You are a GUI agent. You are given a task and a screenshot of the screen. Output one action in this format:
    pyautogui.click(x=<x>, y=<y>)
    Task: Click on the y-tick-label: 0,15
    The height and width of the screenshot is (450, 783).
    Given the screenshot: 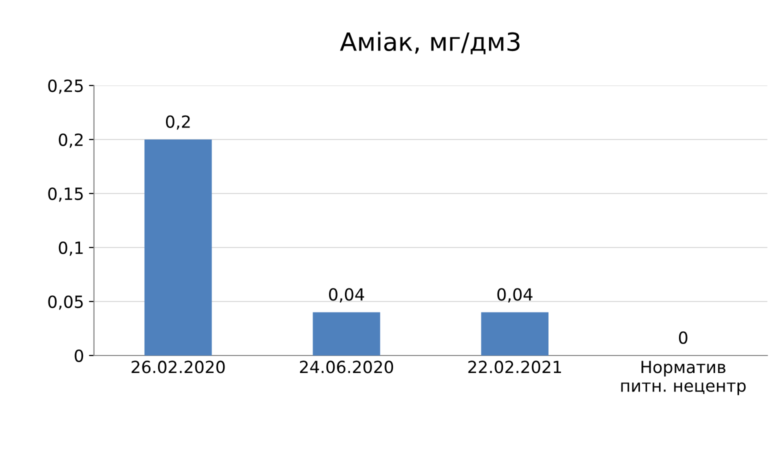 What is the action you would take?
    pyautogui.click(x=65, y=194)
    